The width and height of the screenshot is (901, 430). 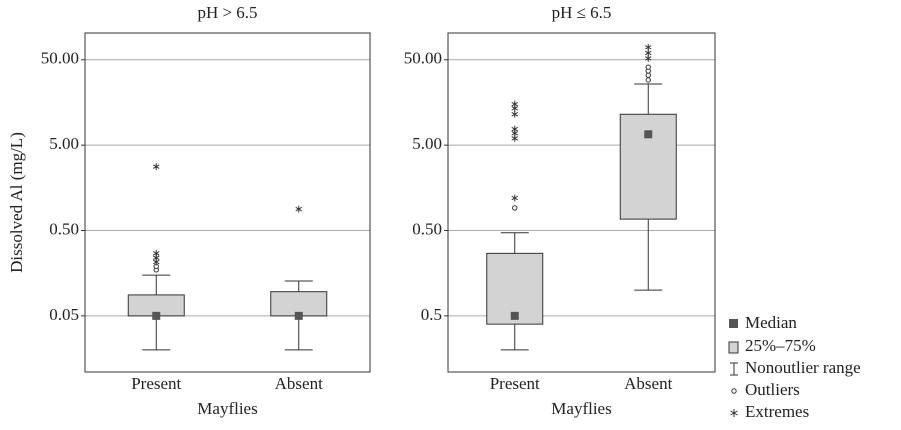 I want to click on y-tick-label: 0.05, so click(x=64, y=314).